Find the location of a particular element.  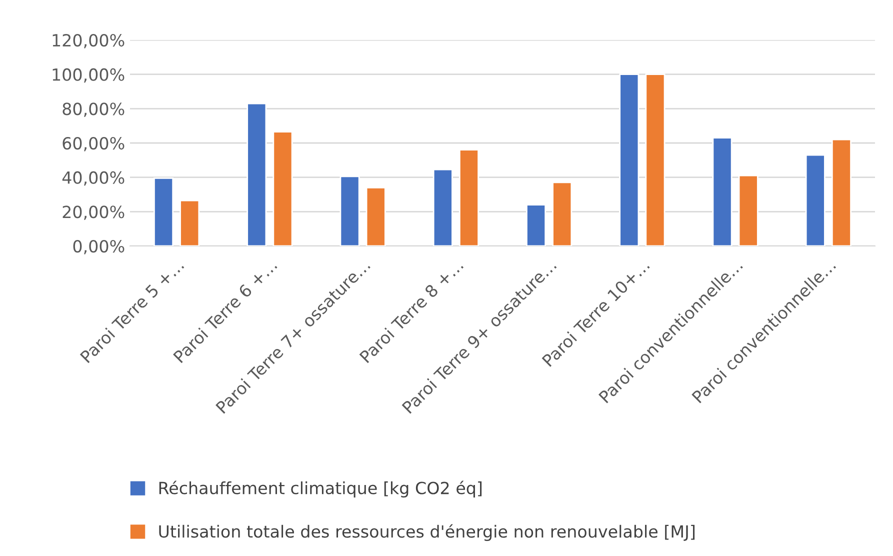

y-tick-label: 0,00% is located at coordinates (98, 247).